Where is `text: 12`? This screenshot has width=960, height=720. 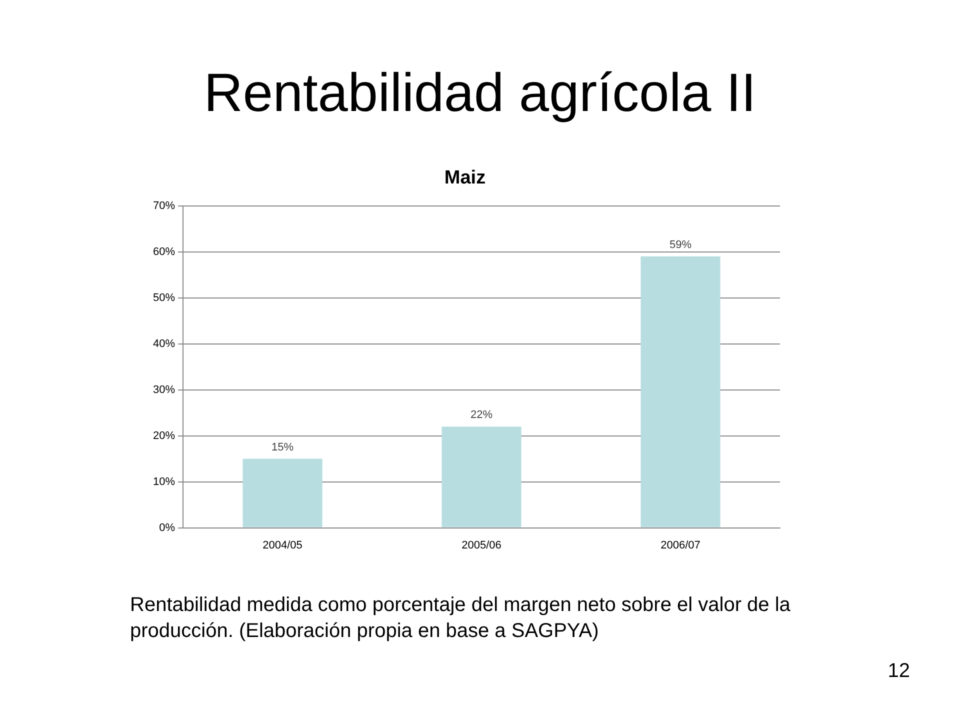 text: 12 is located at coordinates (898, 671).